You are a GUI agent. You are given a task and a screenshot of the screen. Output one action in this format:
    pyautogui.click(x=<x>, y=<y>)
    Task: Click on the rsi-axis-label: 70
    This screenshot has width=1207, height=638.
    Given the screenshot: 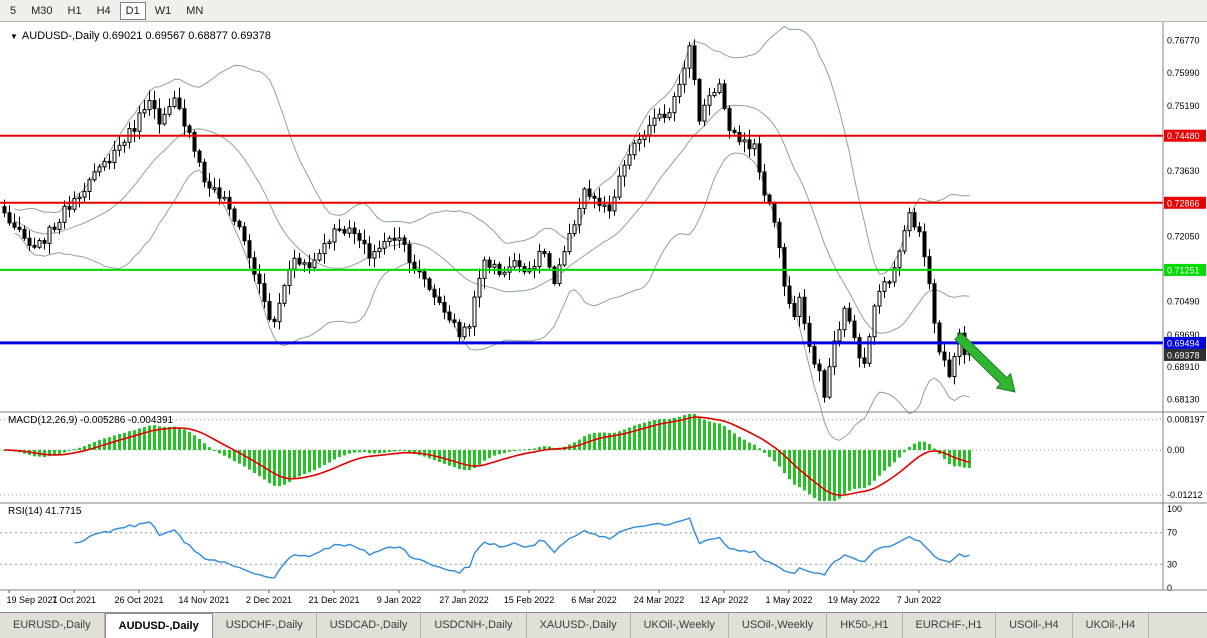 What is the action you would take?
    pyautogui.click(x=1172, y=533)
    